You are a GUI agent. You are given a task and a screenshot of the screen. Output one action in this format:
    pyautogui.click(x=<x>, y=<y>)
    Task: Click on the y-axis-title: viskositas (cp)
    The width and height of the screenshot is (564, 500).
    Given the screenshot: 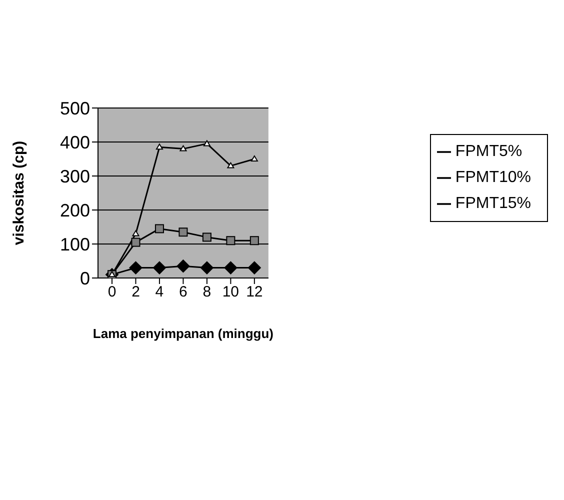 What is the action you would take?
    pyautogui.click(x=19, y=193)
    